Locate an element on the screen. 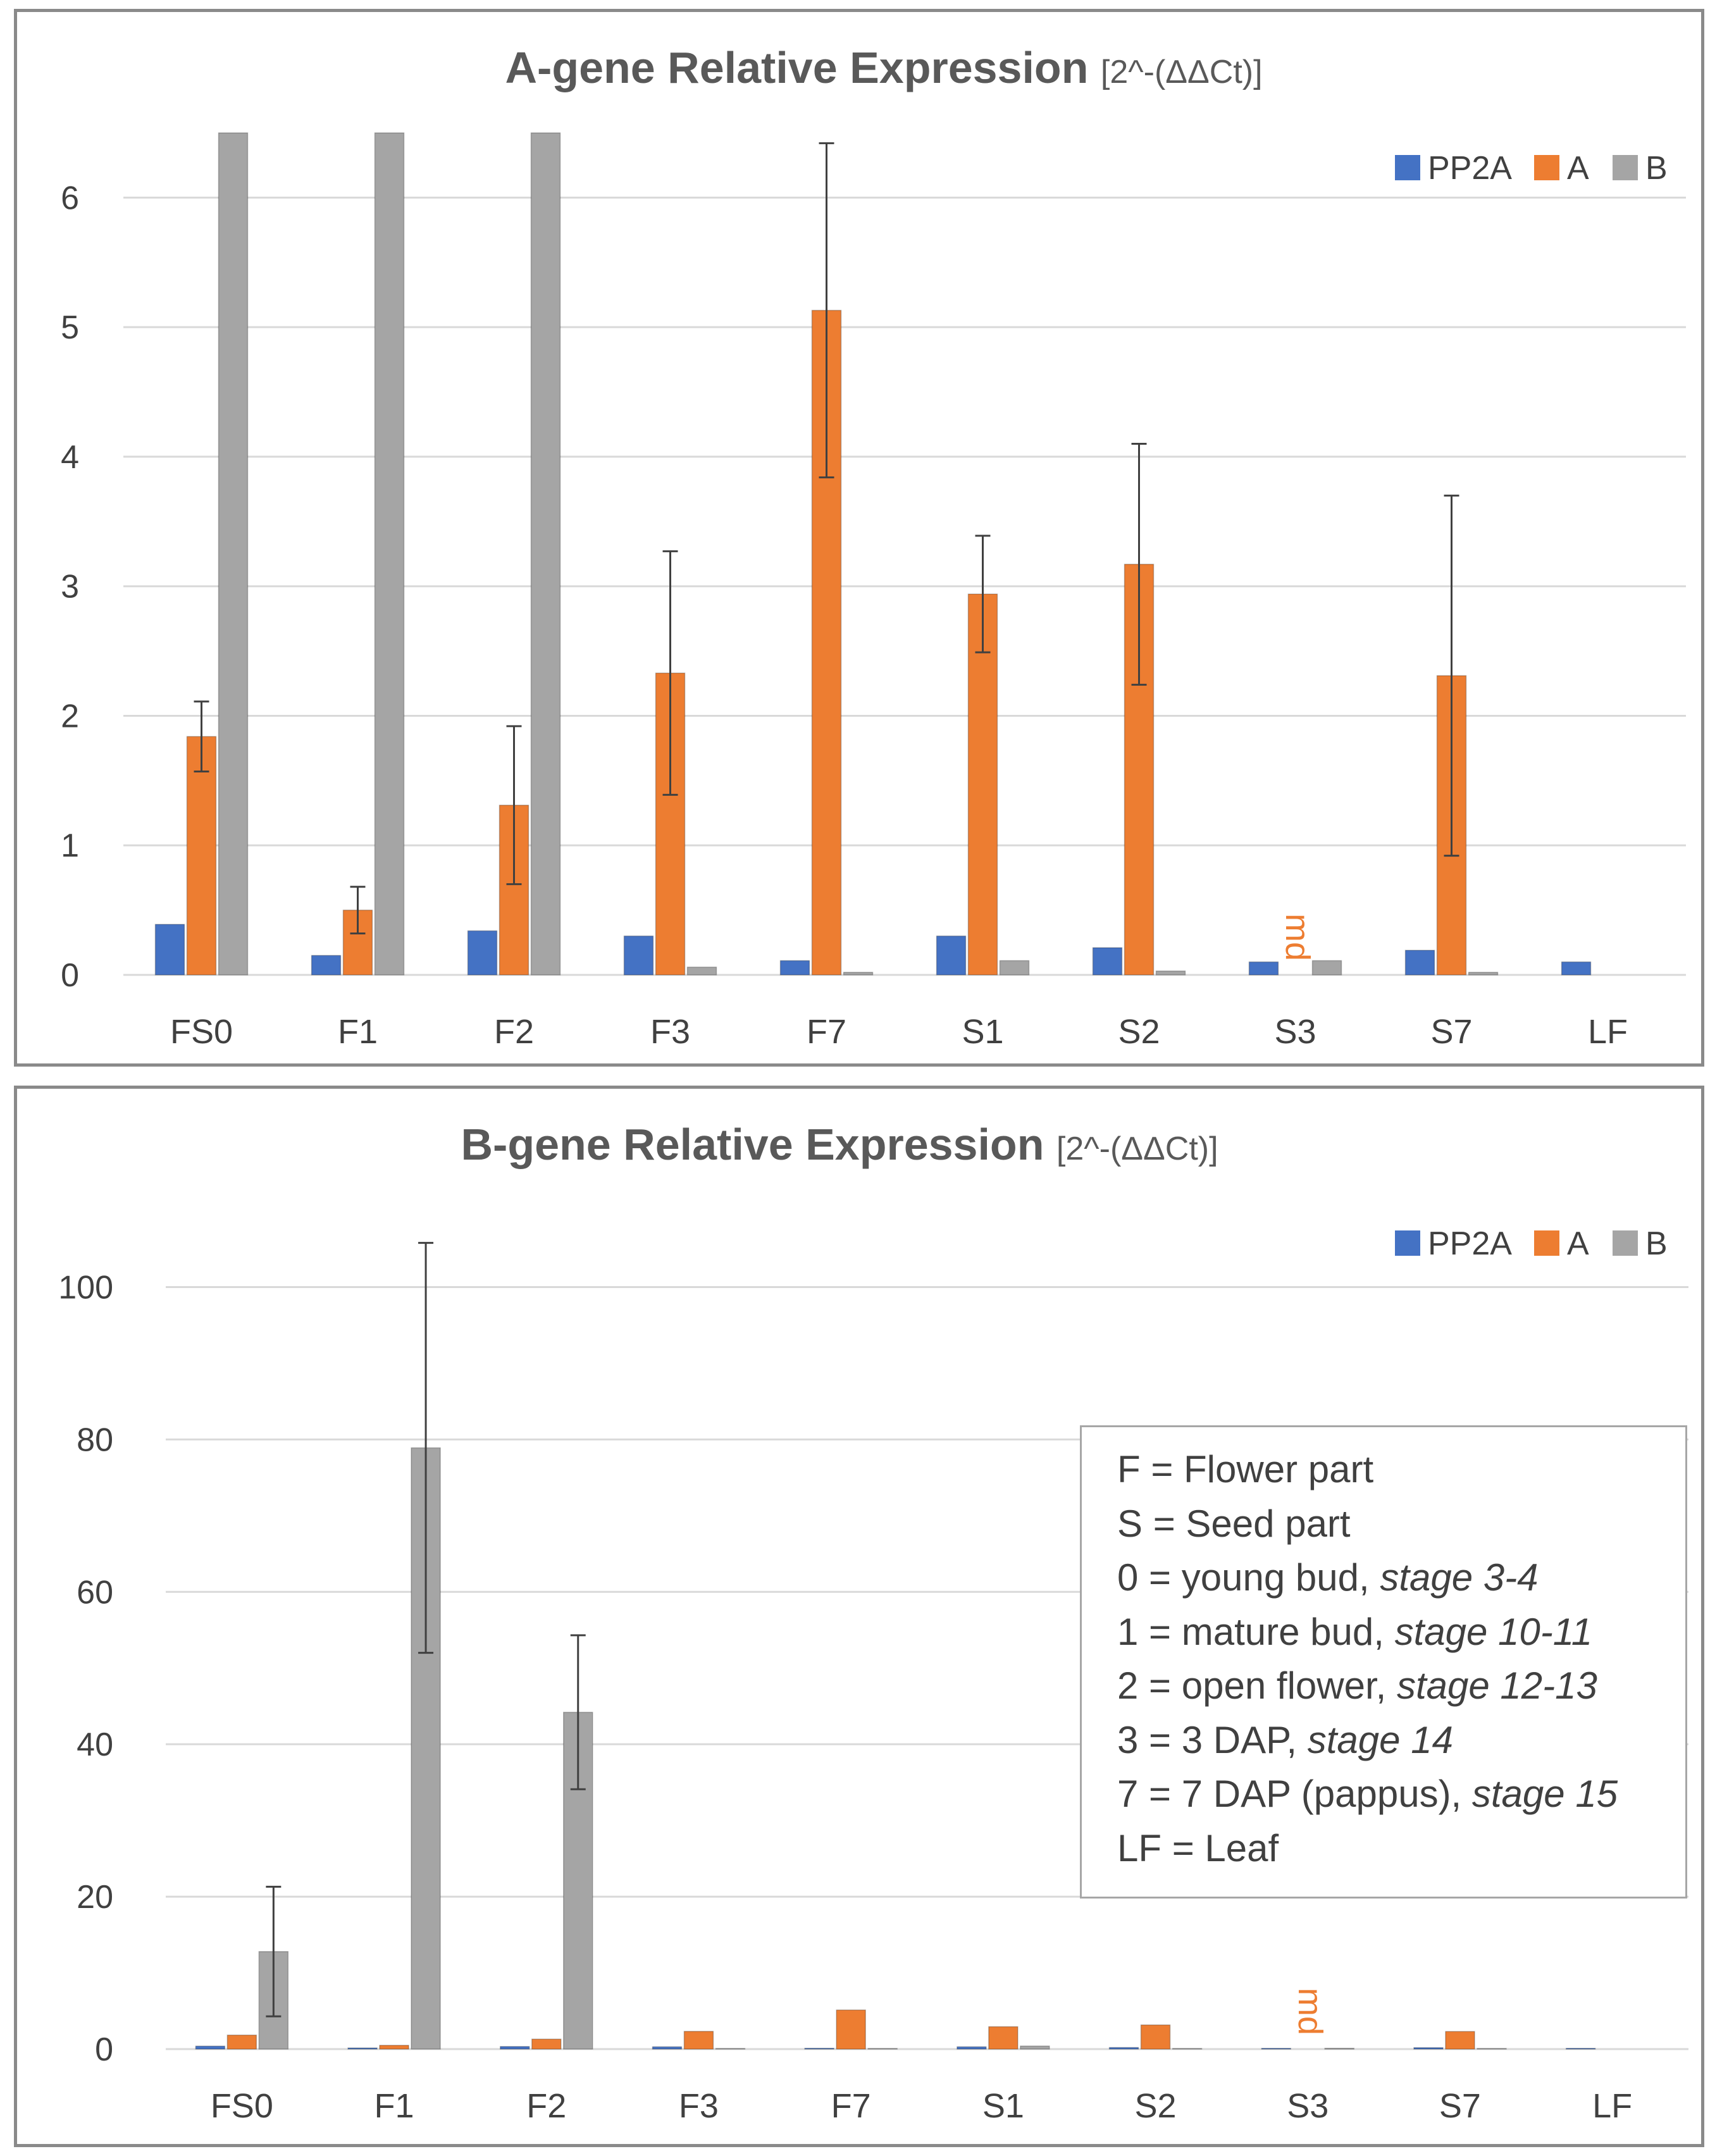 The height and width of the screenshot is (2156, 1722). legend-note-text: 2 = open flower, is located at coordinates (1257, 1685).